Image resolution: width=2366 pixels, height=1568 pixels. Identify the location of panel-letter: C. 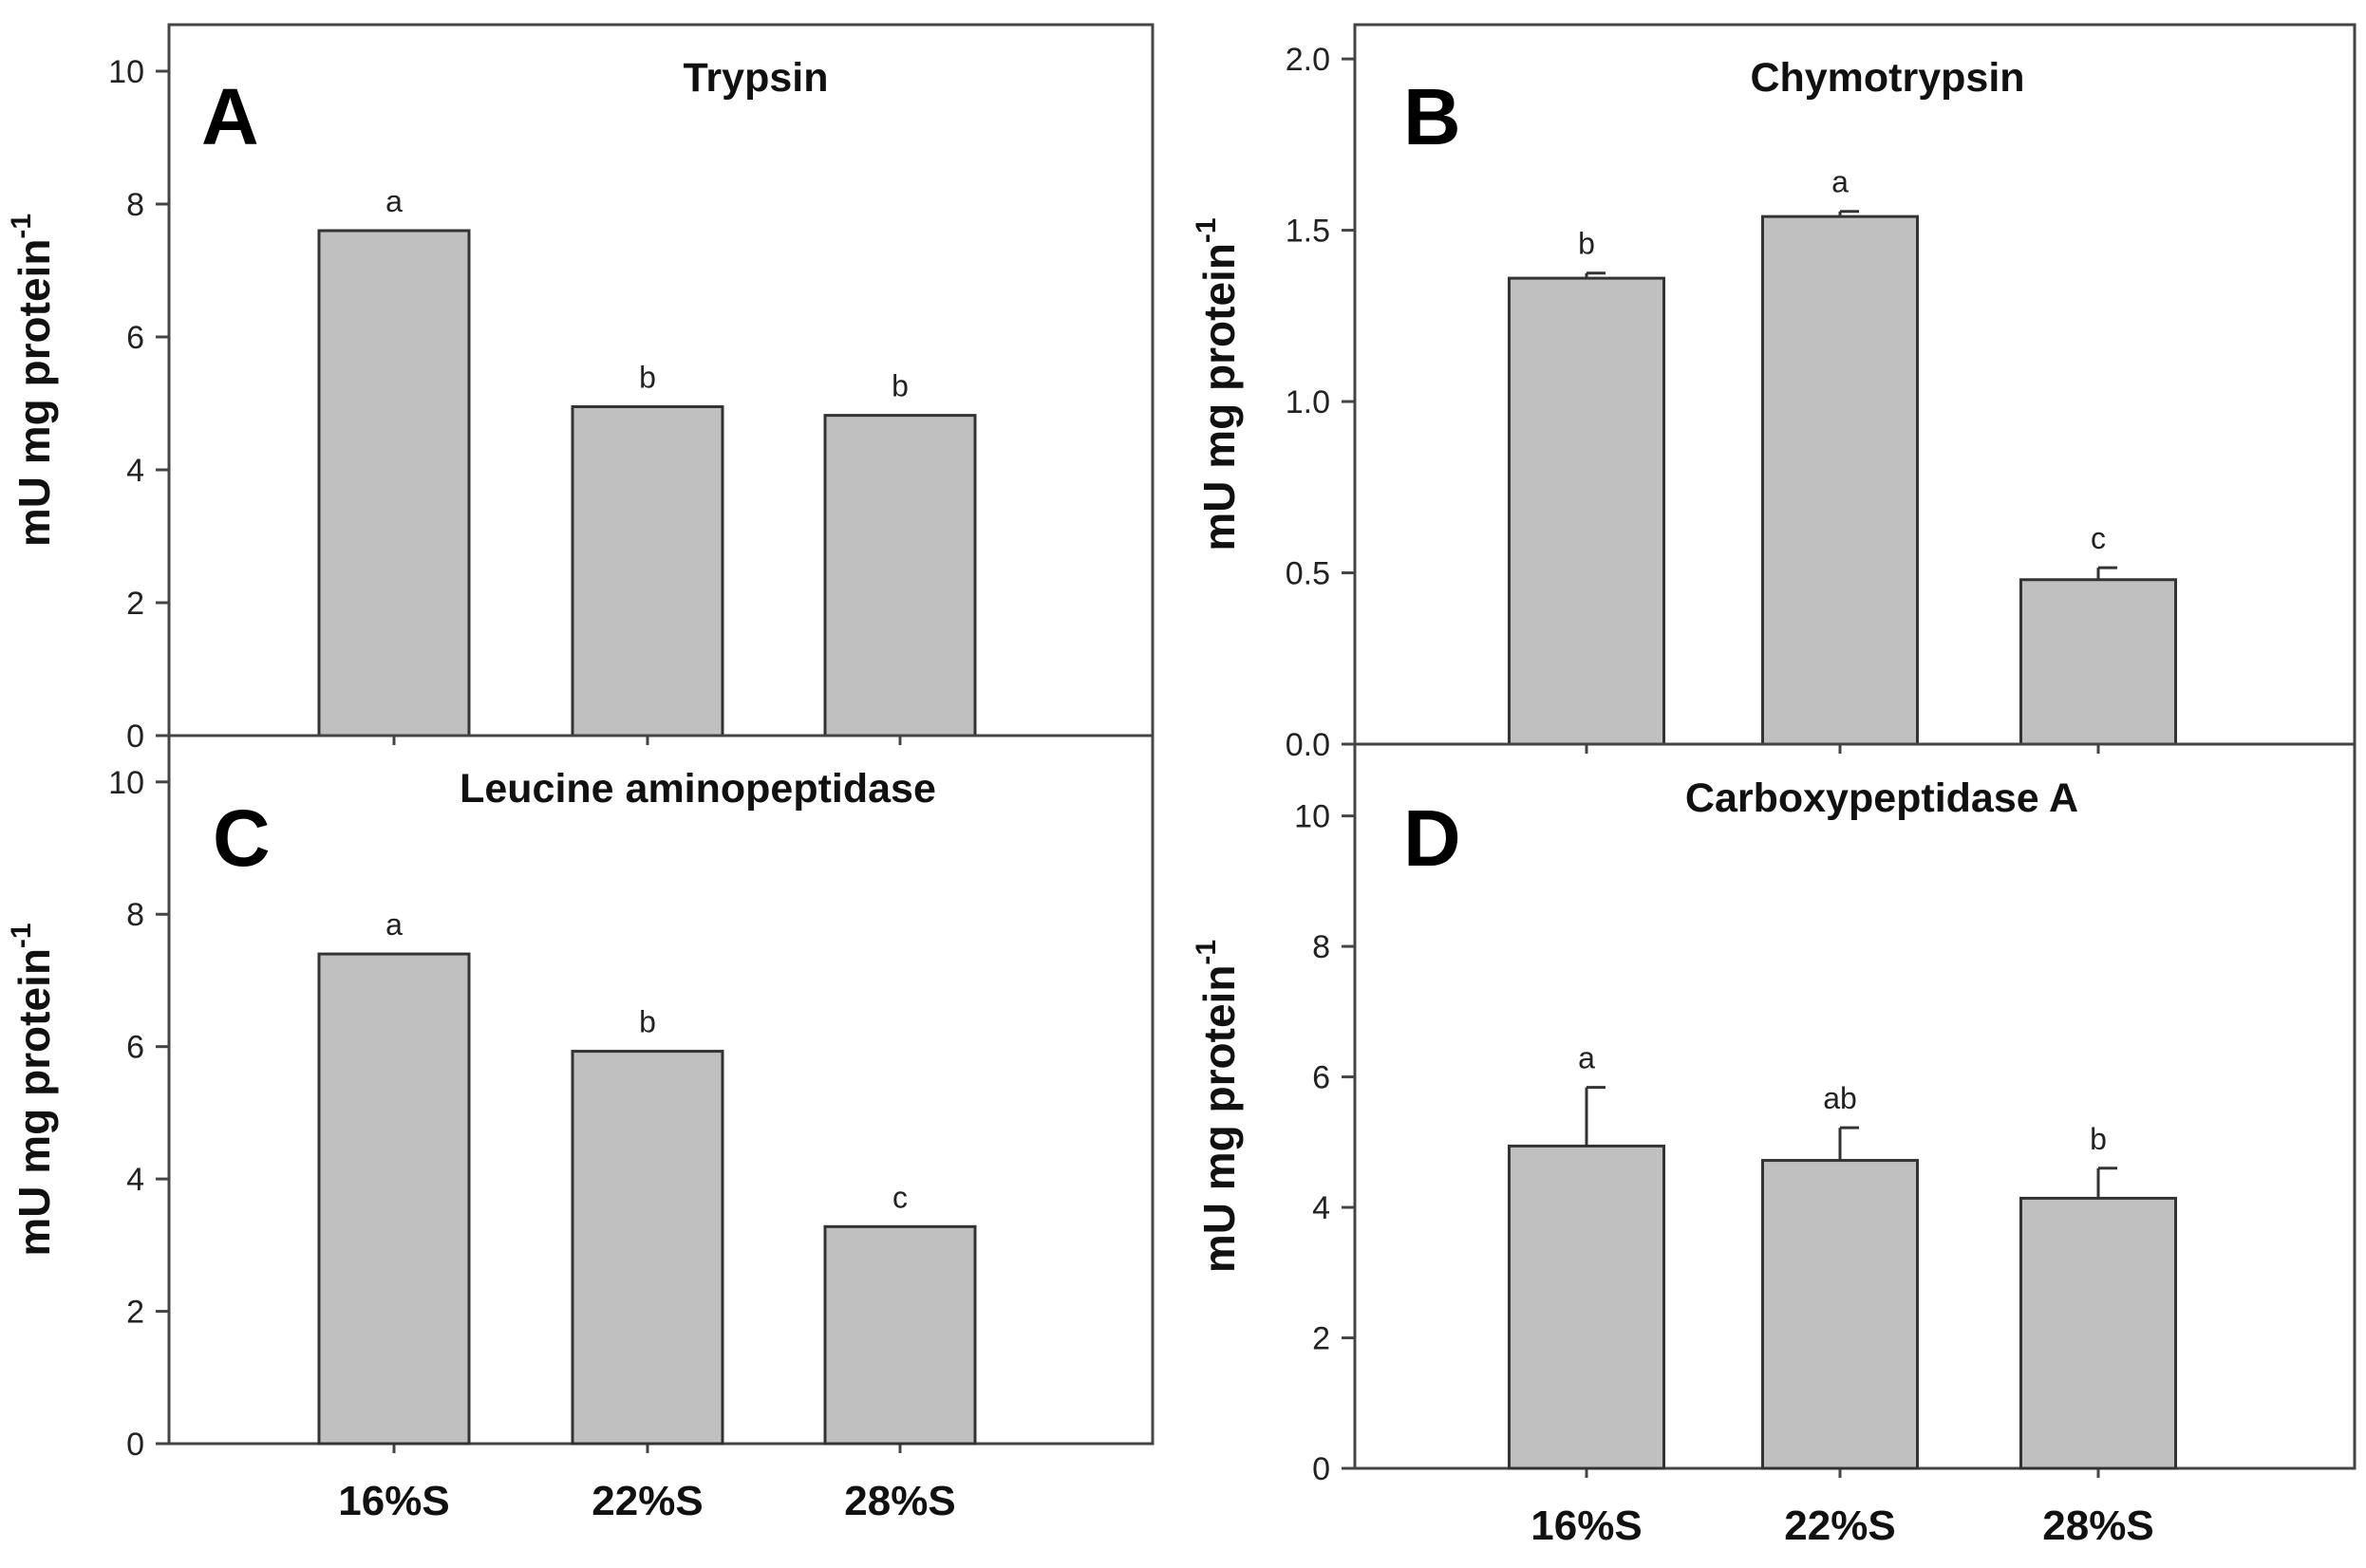
(242, 838).